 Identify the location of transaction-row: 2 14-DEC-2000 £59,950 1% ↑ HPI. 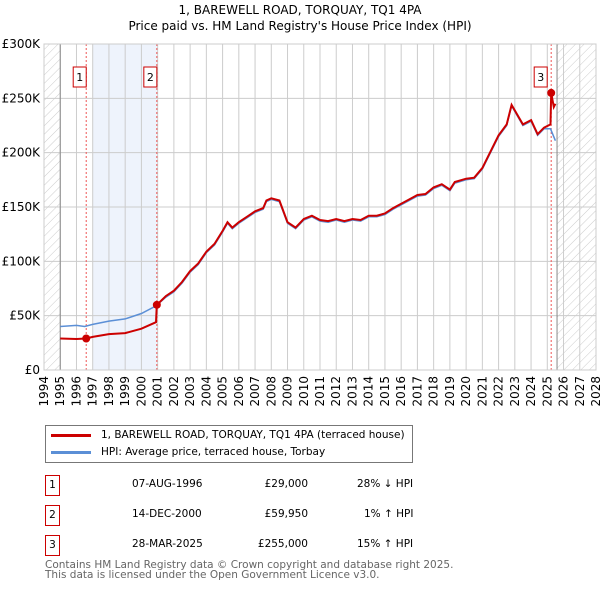
(229, 515).